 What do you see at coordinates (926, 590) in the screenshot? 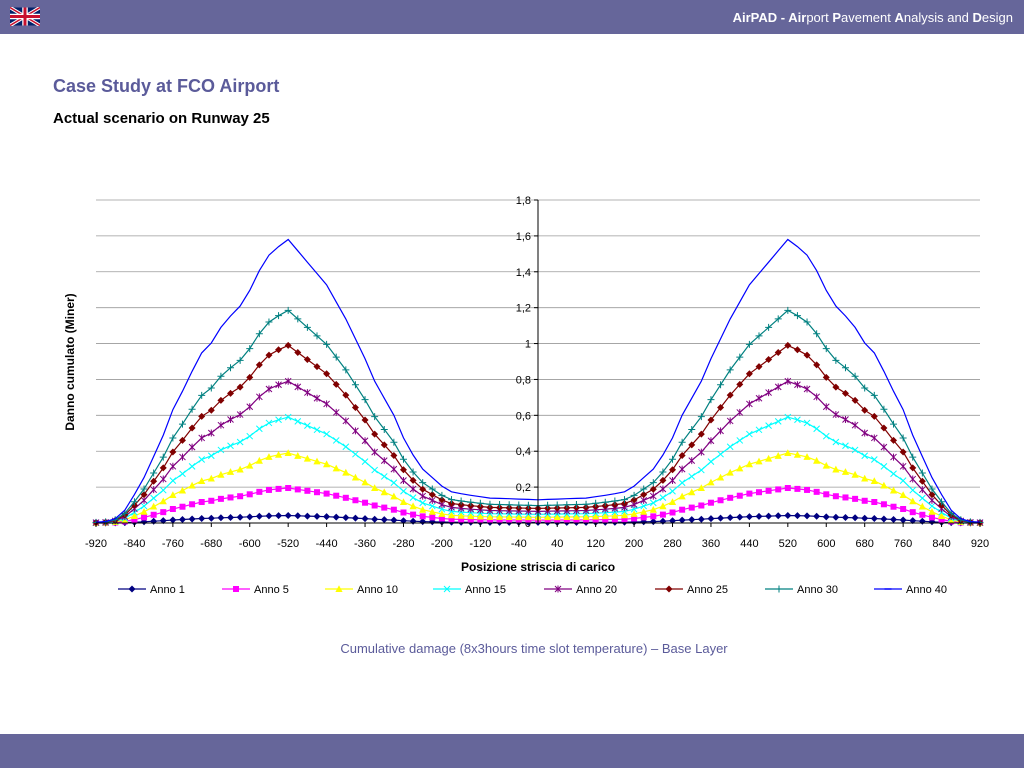
I see `legend-label: Anno 40` at bounding box center [926, 590].